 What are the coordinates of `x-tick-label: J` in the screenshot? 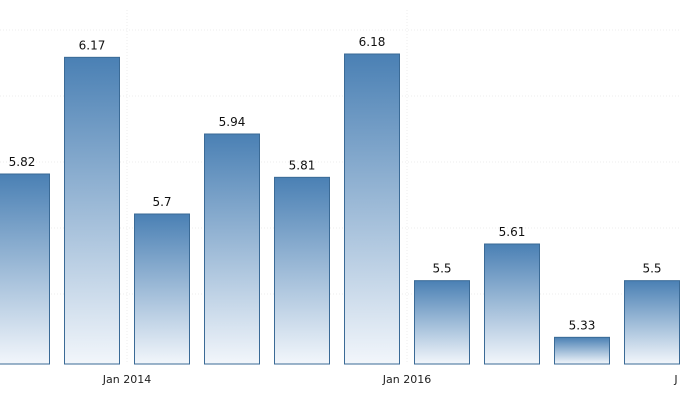 It's located at (675, 379).